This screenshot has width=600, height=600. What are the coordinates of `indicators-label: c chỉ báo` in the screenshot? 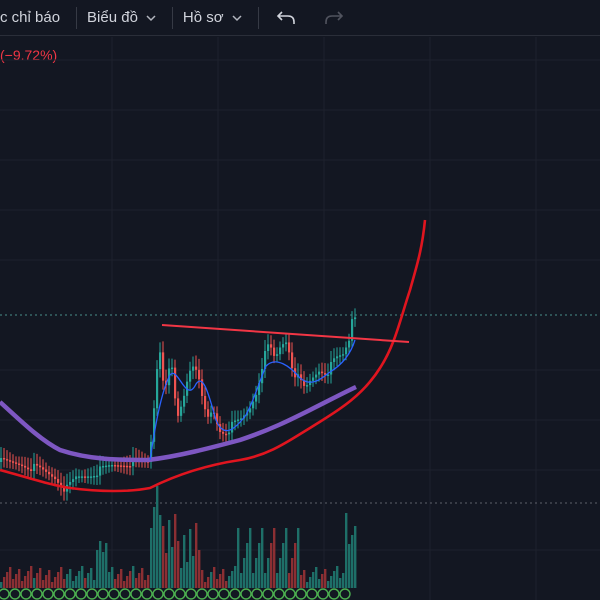 It's located at (30, 17).